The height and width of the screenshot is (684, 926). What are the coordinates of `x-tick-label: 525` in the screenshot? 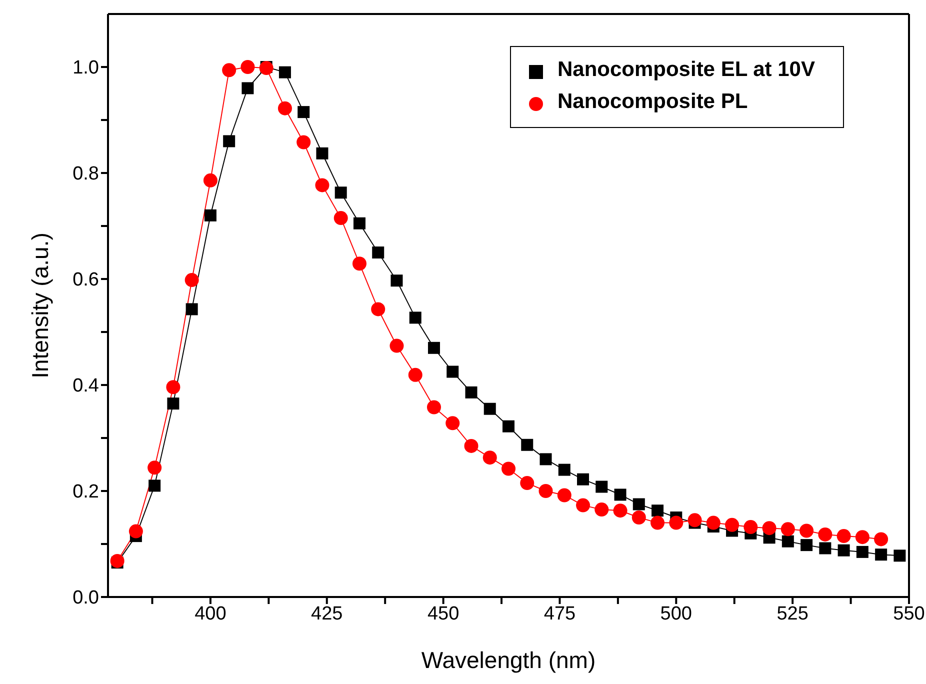 It's located at (792, 613).